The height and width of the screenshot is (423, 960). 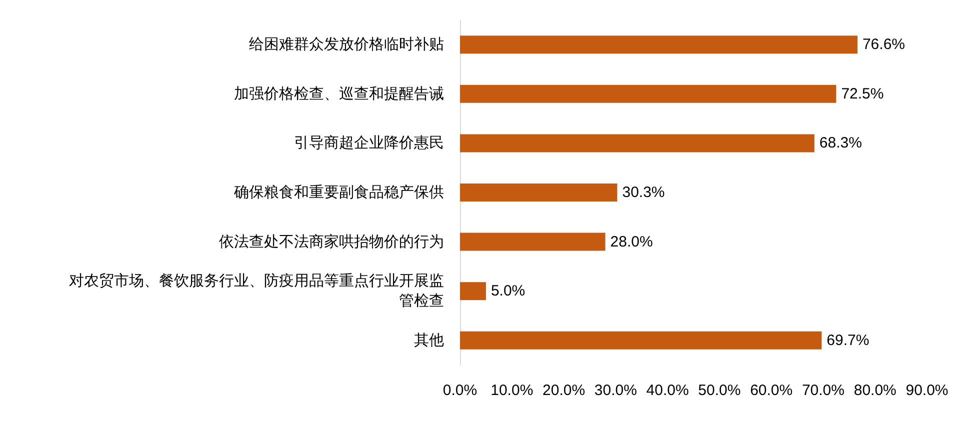 I want to click on x-tick-label: 80.0%, so click(x=875, y=390).